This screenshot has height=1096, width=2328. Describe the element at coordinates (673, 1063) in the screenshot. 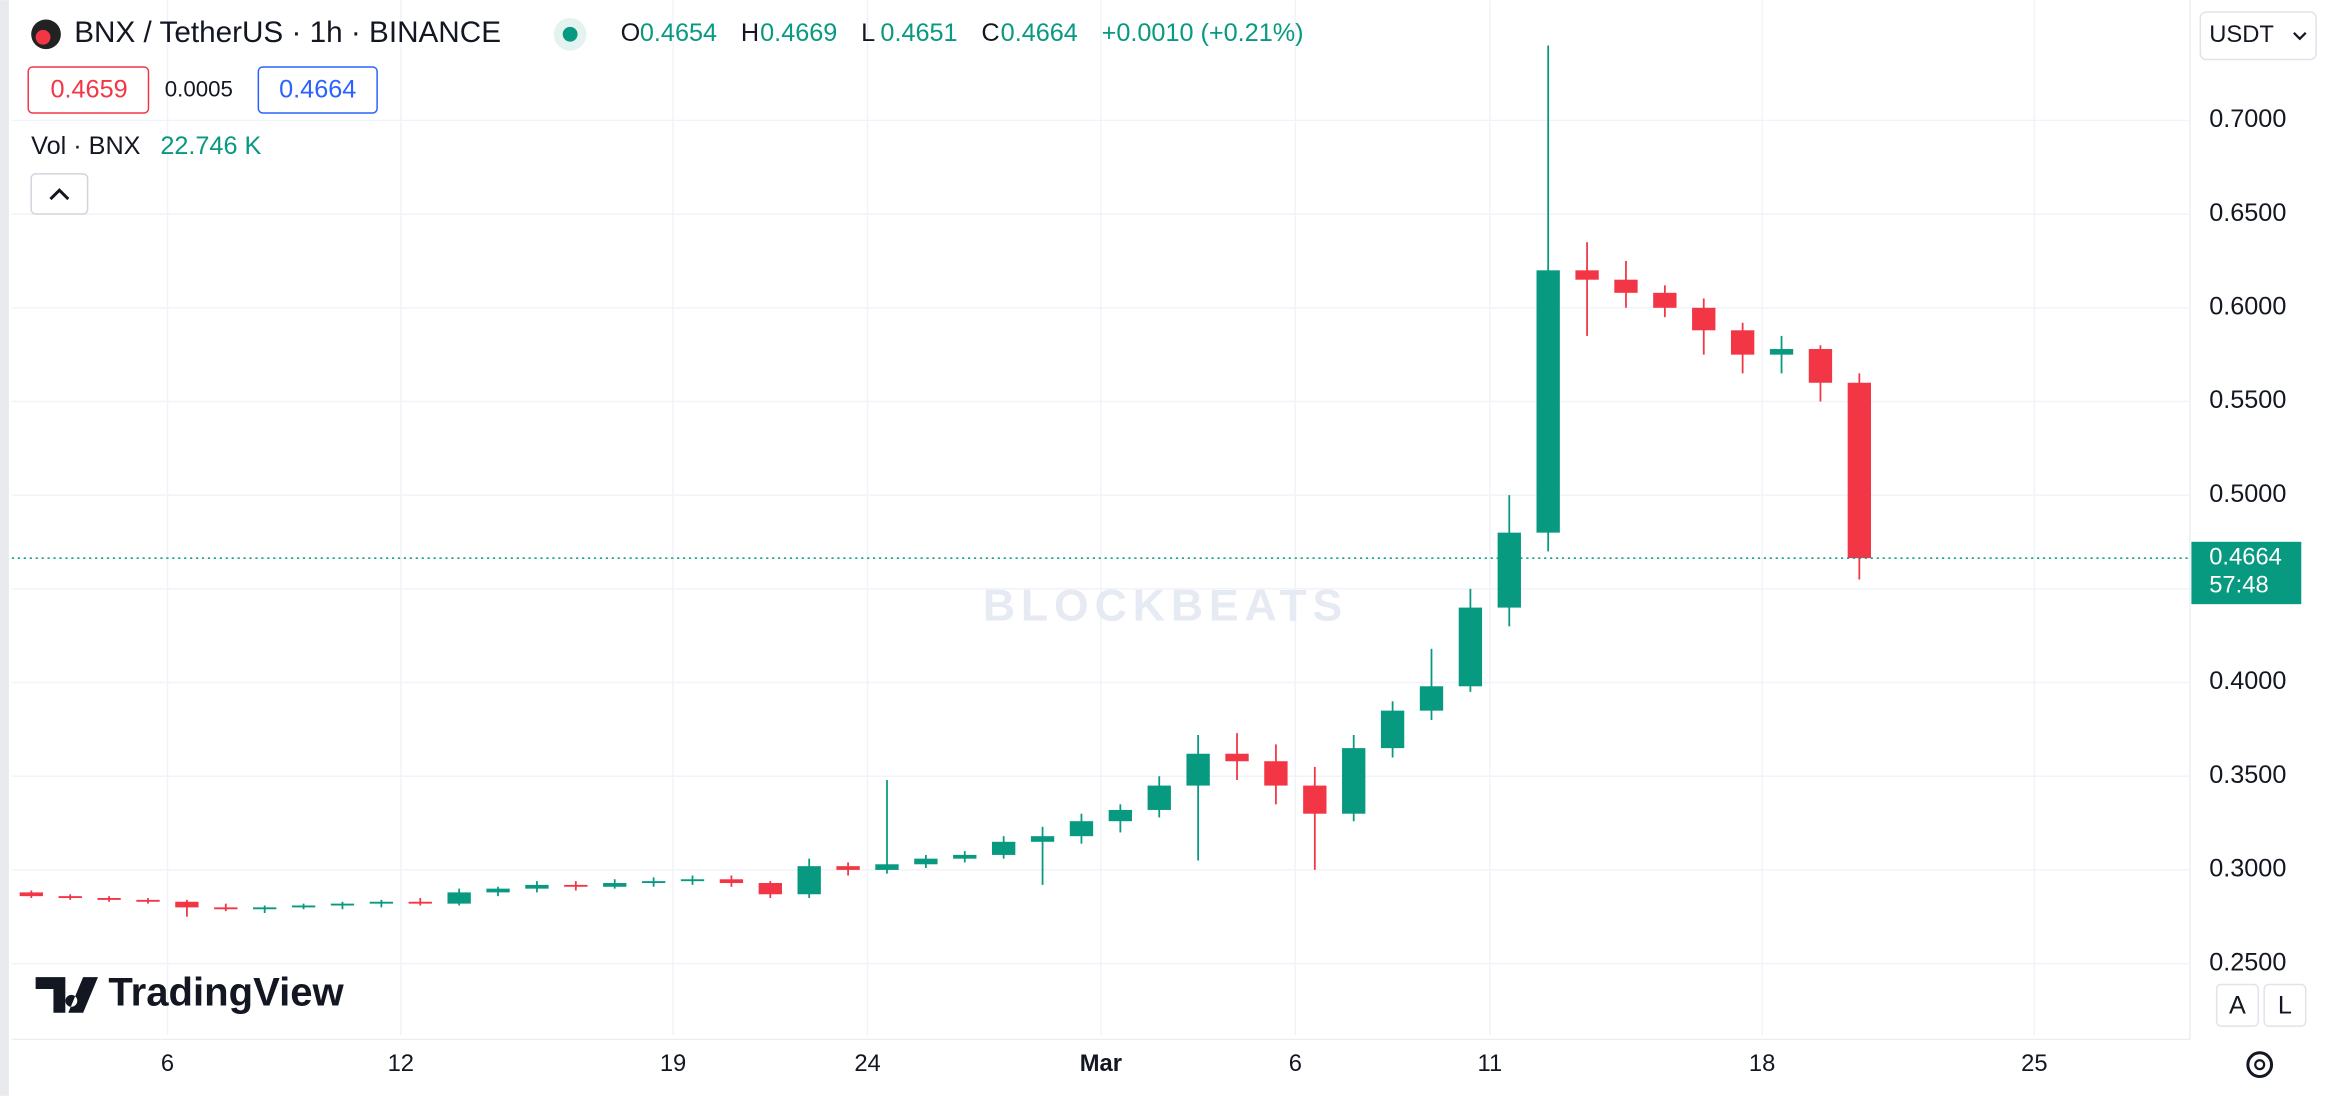

I see `x-tick-label: 19` at that location.